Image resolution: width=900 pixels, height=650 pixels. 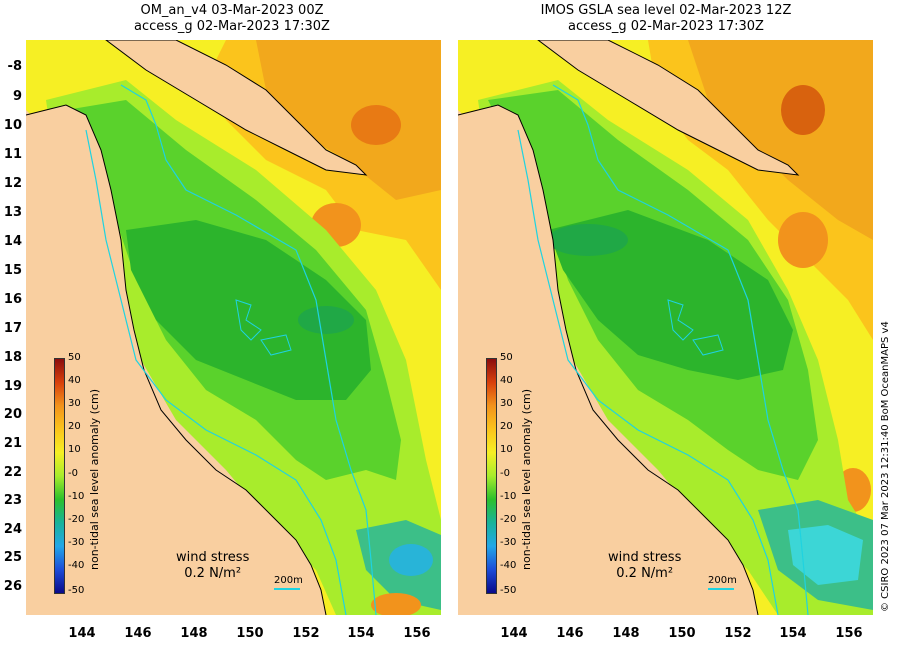 I want to click on right-title-line2: access_g 02-Mar-2023 17:30Z, so click(x=666, y=26).